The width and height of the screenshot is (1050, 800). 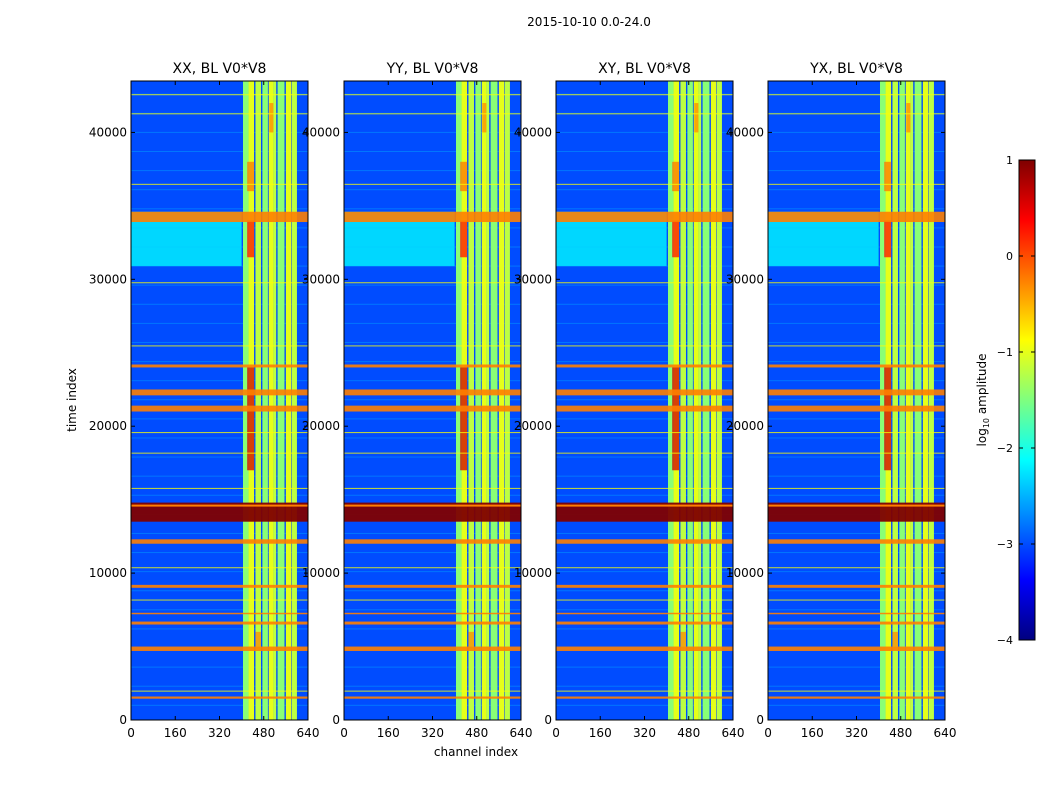 I want to click on x-tick-label: 160, so click(x=600, y=733).